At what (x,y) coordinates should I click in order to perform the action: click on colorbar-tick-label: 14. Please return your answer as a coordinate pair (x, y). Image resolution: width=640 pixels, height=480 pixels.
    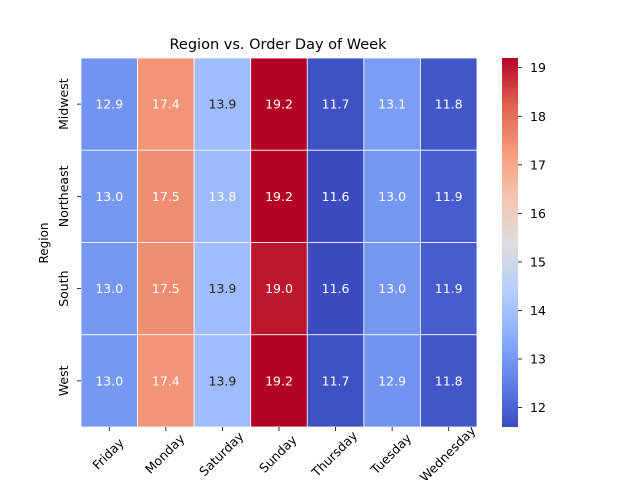
    Looking at the image, I should click on (538, 310).